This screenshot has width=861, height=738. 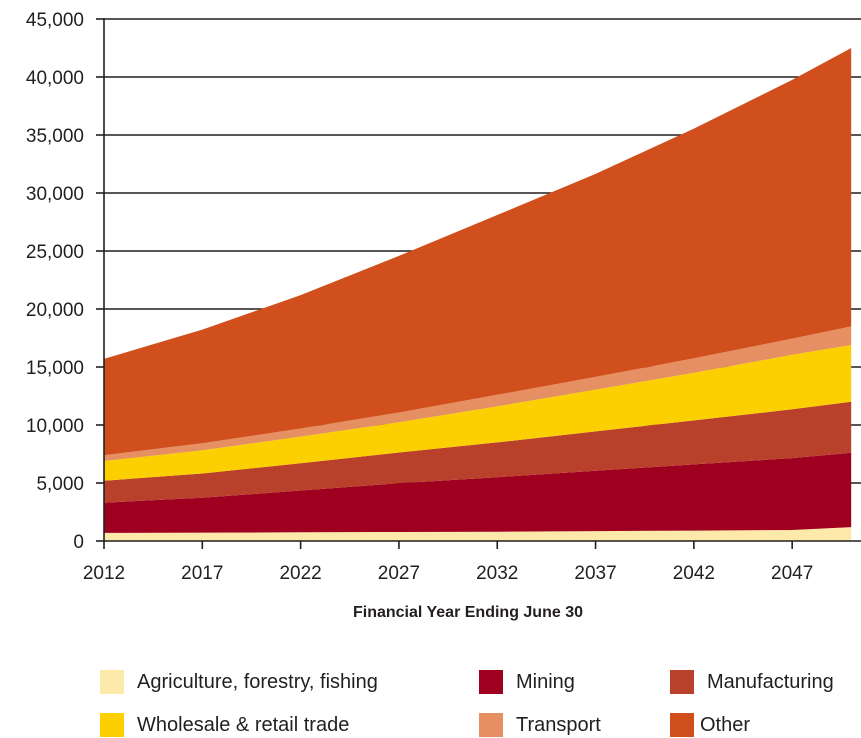 What do you see at coordinates (104, 573) in the screenshot?
I see `x-tick-label-0: 2012` at bounding box center [104, 573].